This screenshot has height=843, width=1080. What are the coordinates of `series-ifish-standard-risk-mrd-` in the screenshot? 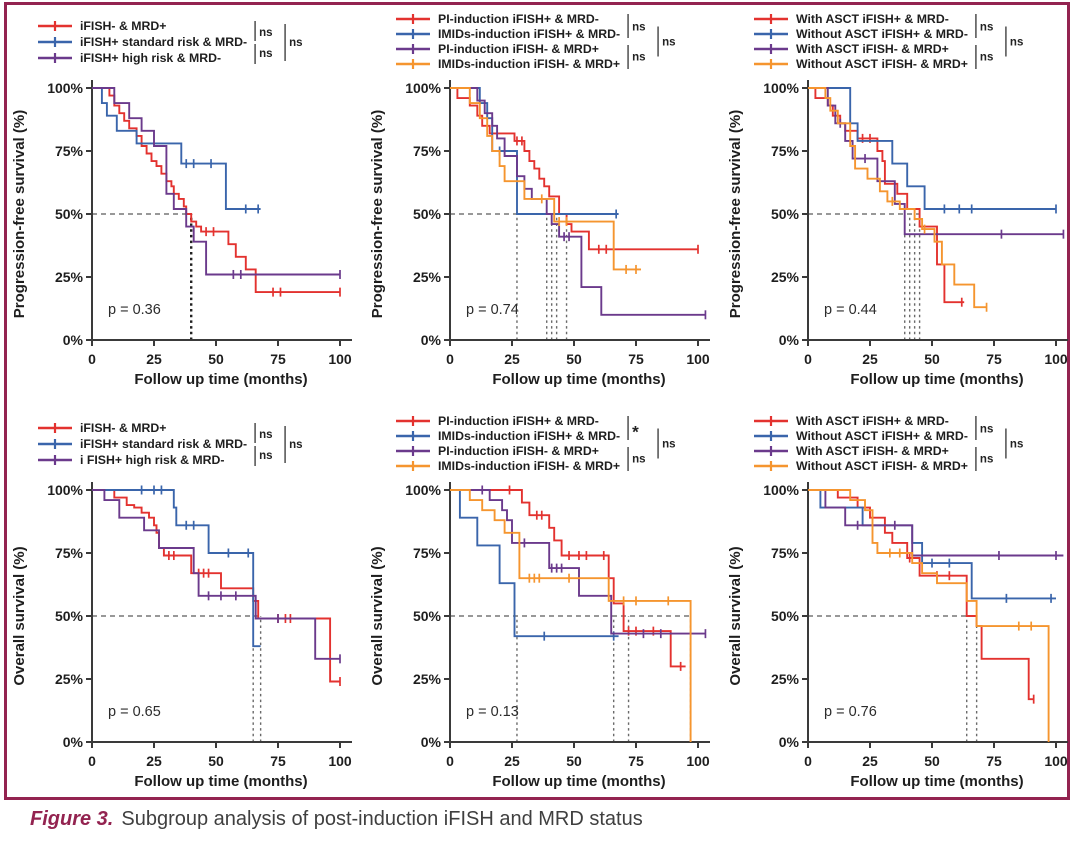 It's located at (176, 566).